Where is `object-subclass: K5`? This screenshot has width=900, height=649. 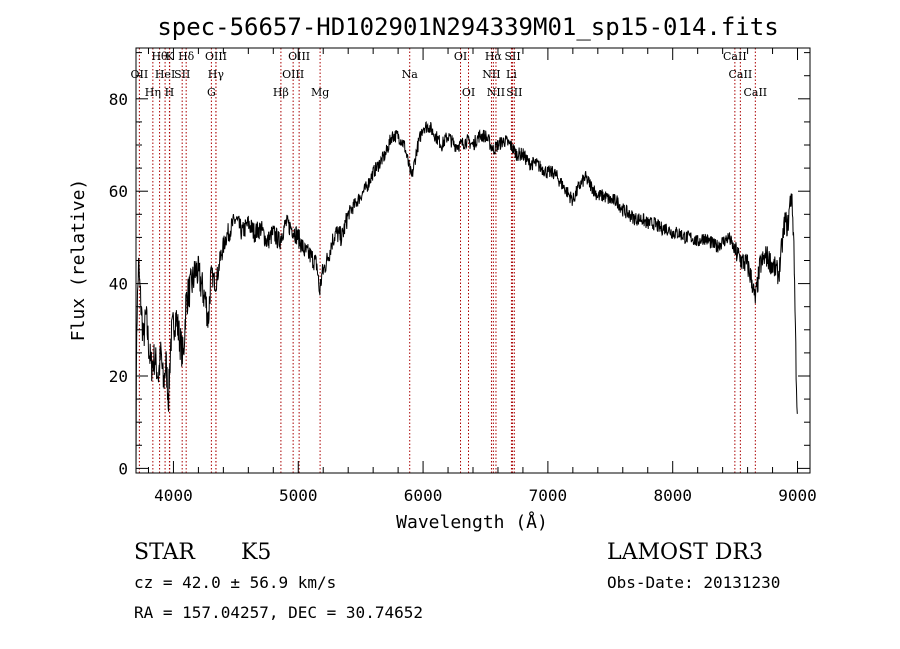
object-subclass: K5 is located at coordinates (256, 552).